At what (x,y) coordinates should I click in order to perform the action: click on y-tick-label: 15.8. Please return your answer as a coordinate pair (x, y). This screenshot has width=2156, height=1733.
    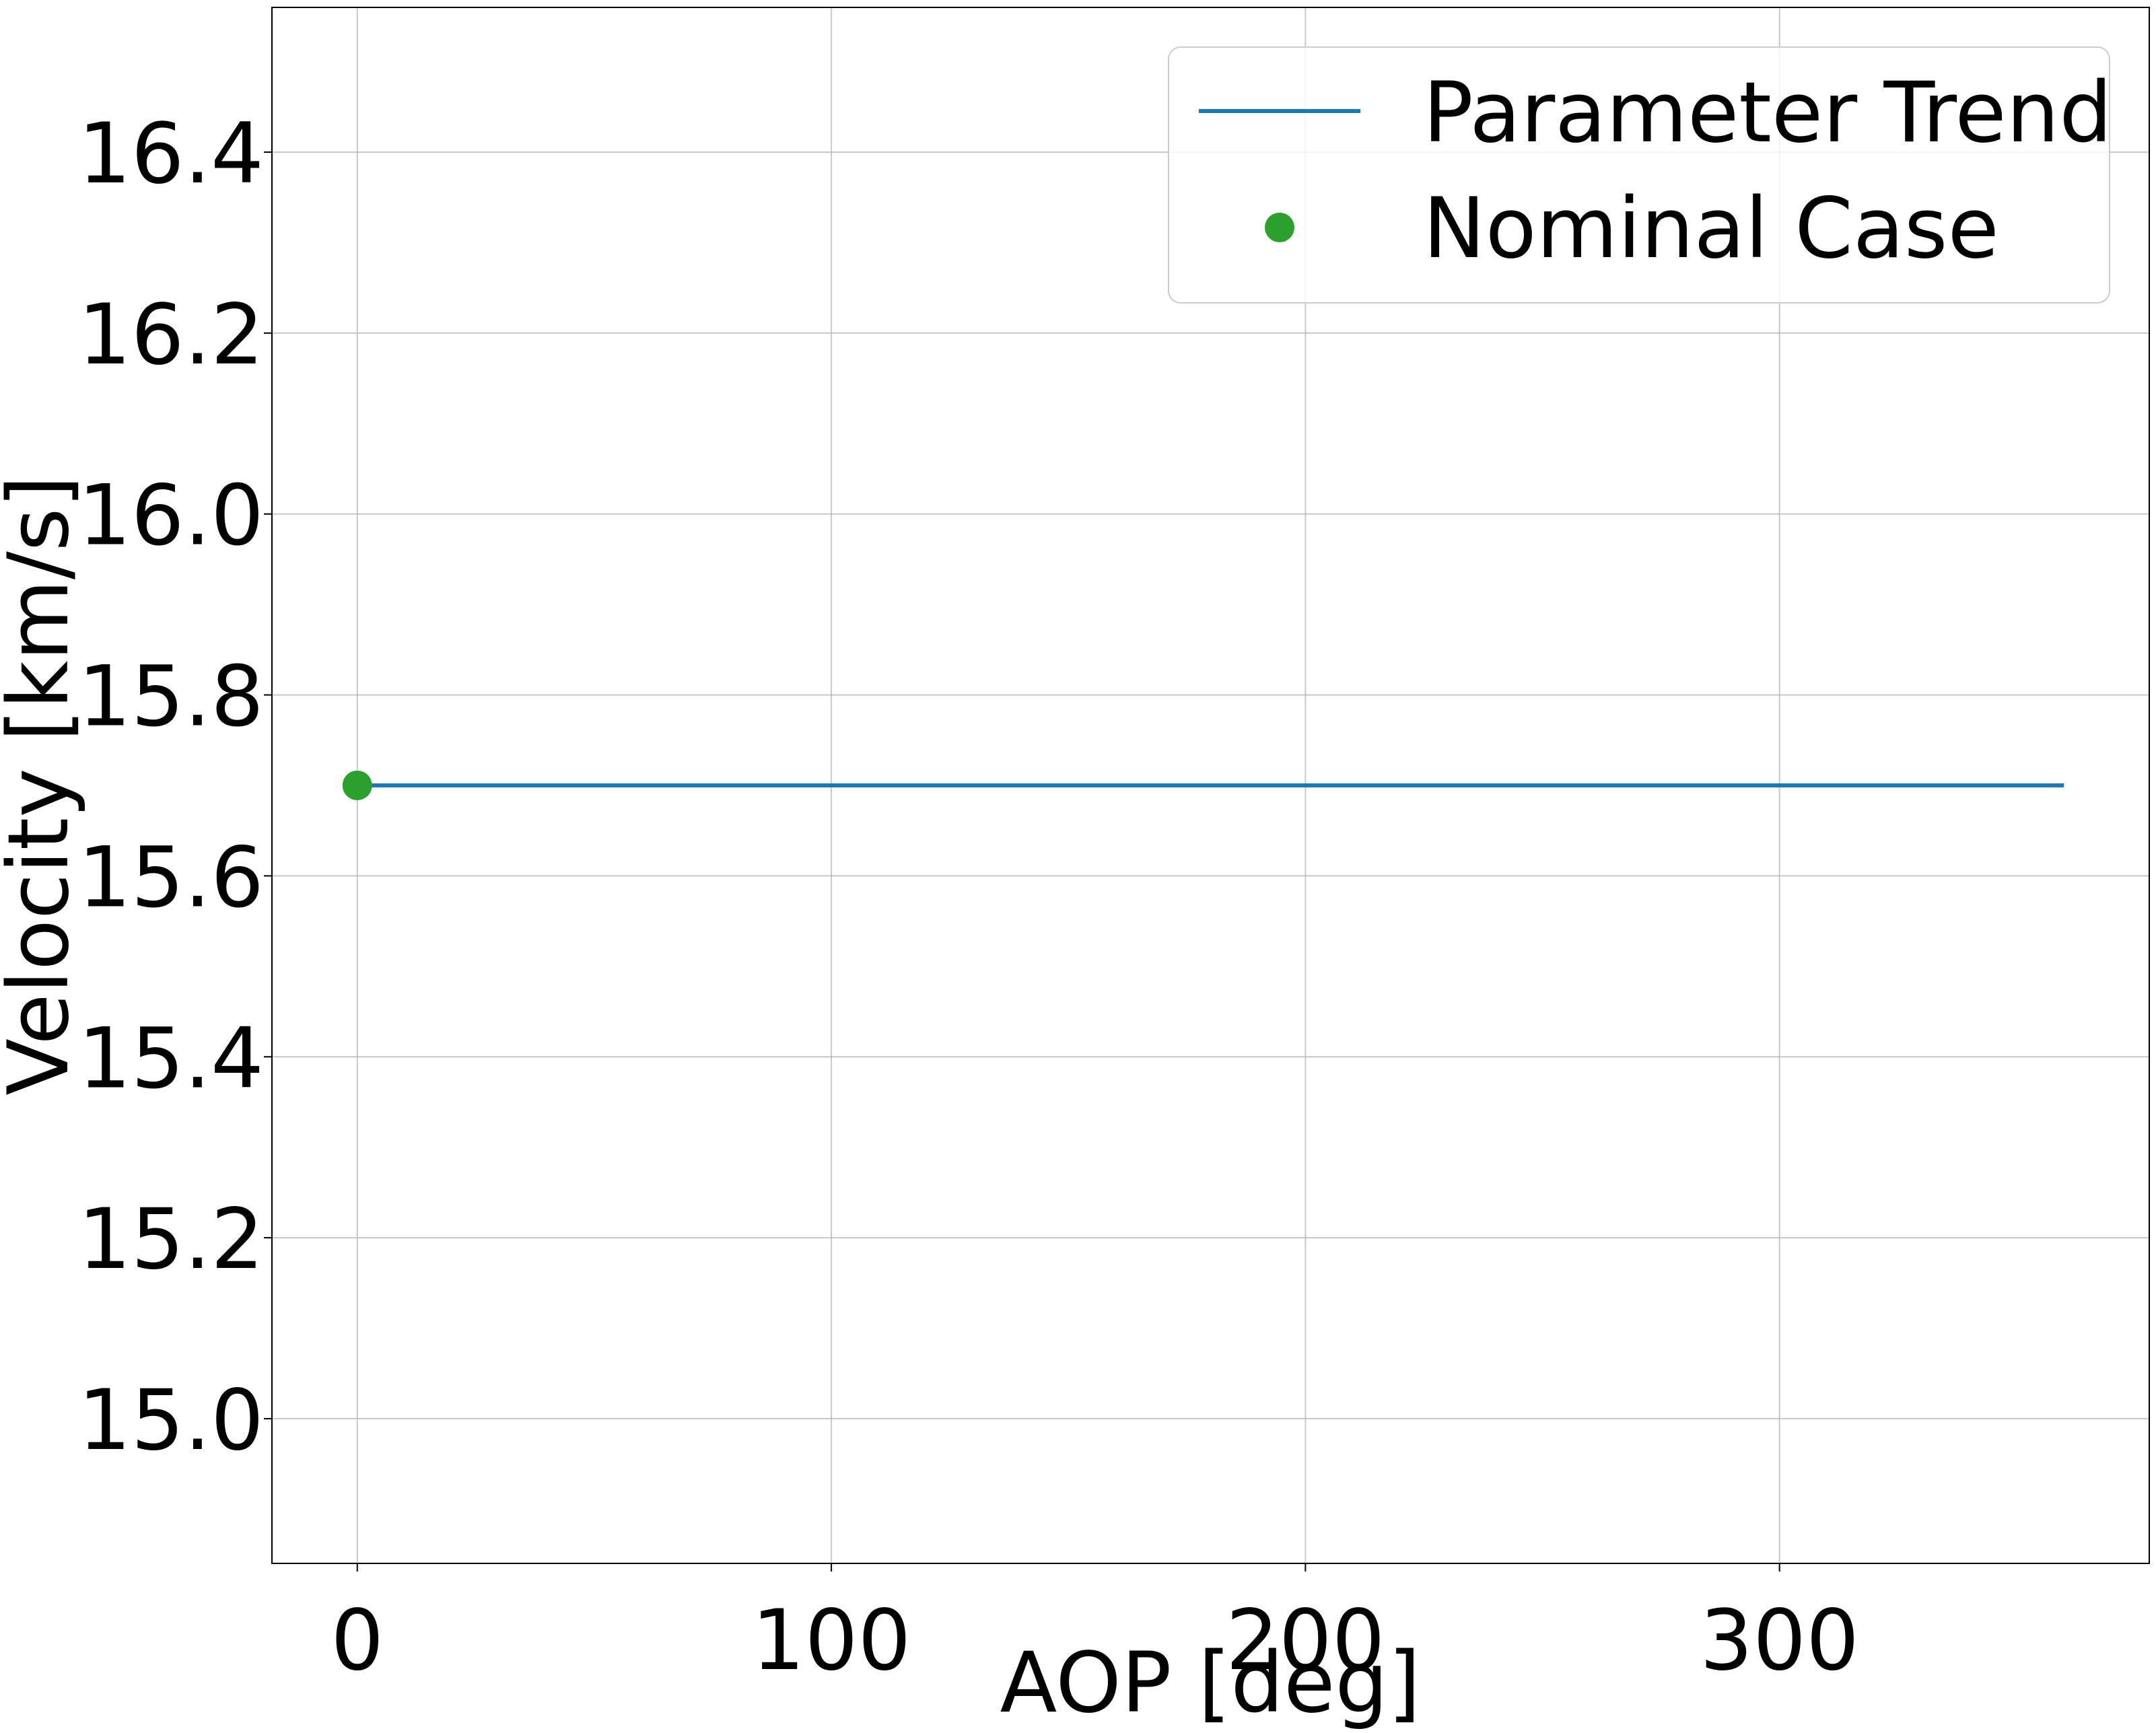
    Looking at the image, I should click on (171, 697).